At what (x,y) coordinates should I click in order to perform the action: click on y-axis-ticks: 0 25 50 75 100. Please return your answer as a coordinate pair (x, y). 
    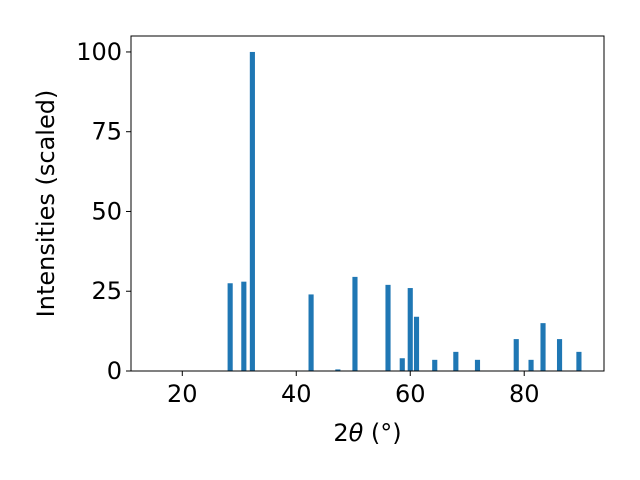
    Looking at the image, I should click on (103, 211).